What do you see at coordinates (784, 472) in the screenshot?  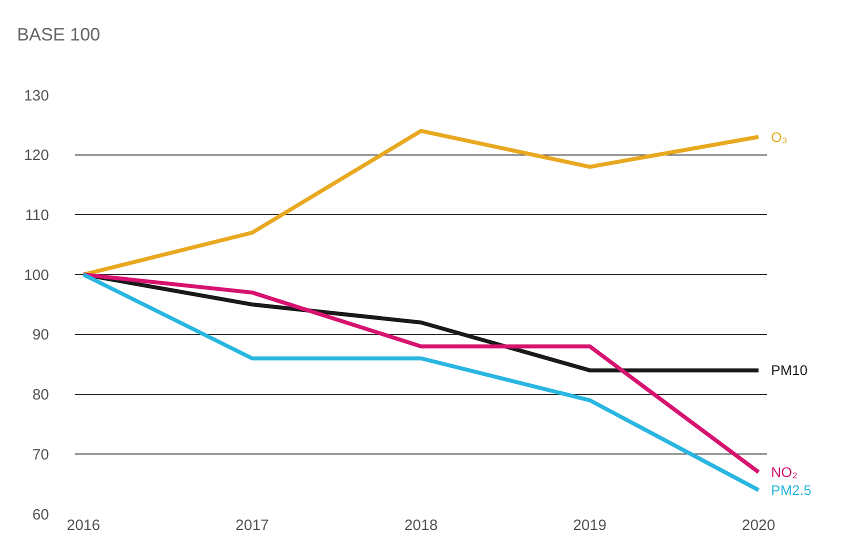 I see `series-label: NO₂` at bounding box center [784, 472].